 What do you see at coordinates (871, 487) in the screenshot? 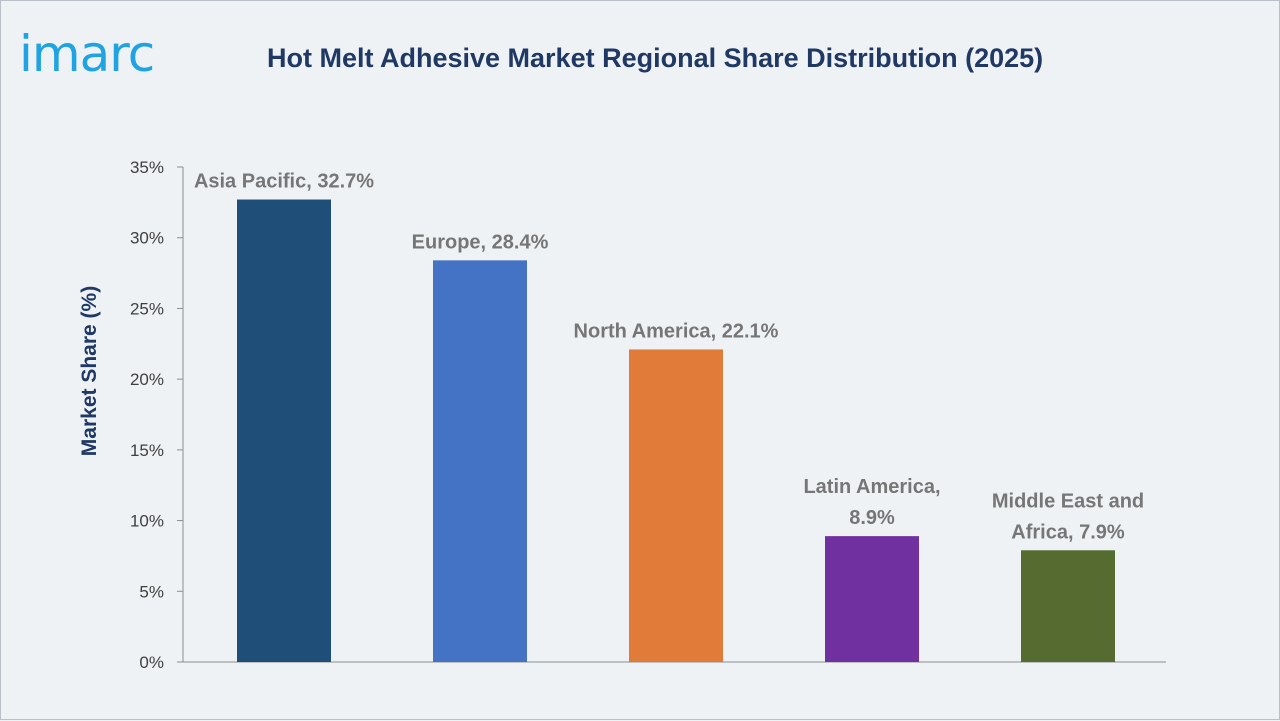
I see `data-label: Latin America,` at bounding box center [871, 487].